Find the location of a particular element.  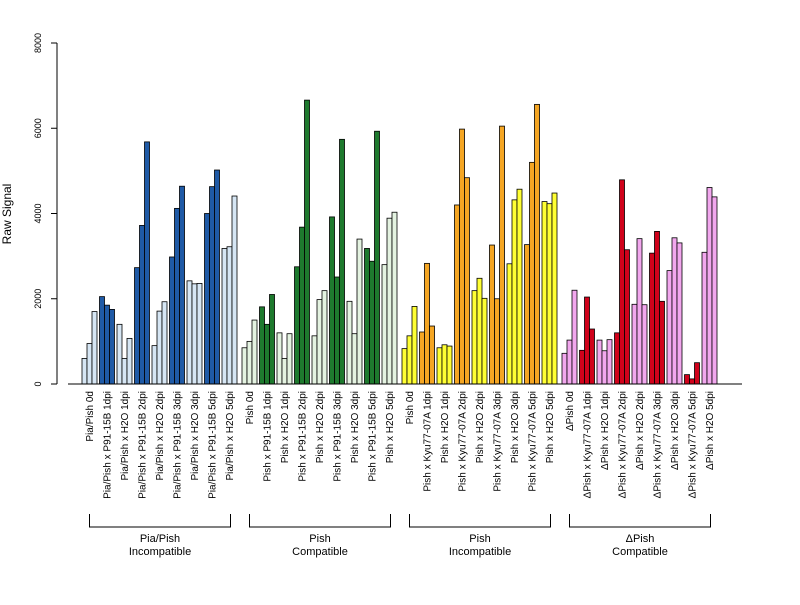

x-tick-label: ΔPish 0d is located at coordinates (570, 411).